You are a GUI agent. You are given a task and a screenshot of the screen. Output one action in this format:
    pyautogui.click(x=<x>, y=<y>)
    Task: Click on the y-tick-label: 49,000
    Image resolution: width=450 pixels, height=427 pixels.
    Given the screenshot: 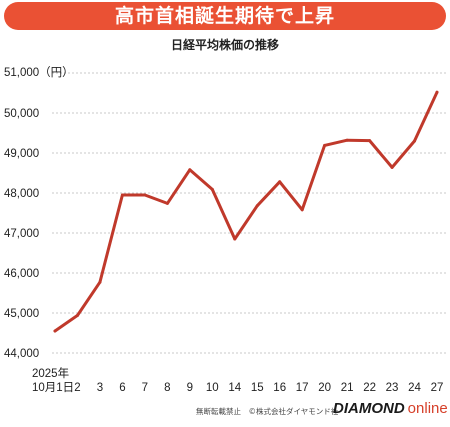 What is the action you would take?
    pyautogui.click(x=21, y=154)
    